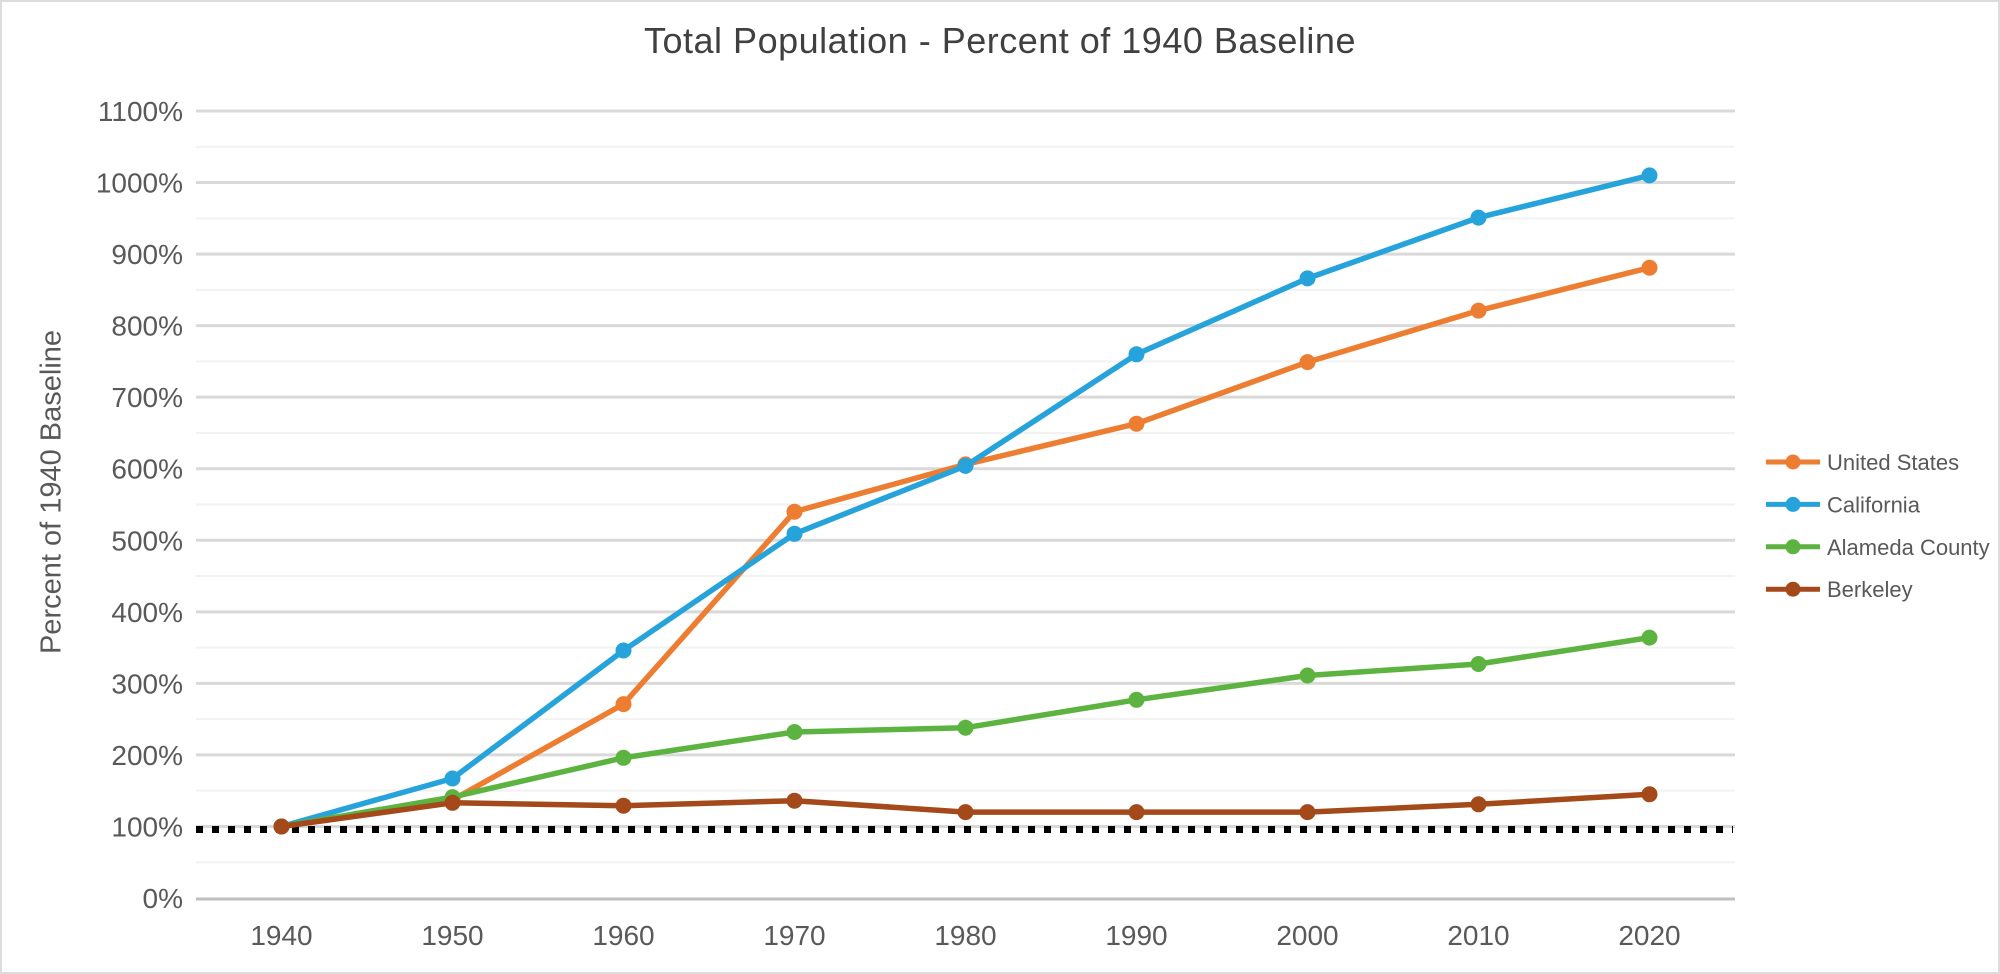  I want to click on data-point-berkeley-2000, so click(1307, 812).